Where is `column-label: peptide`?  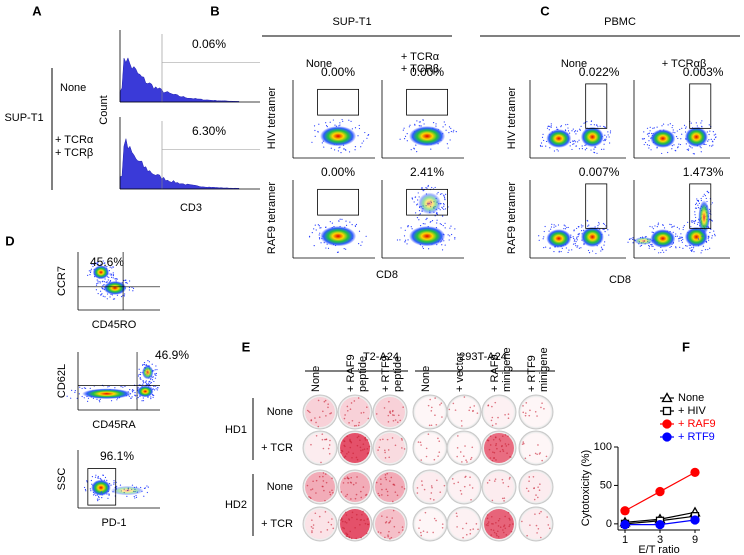 column-label: peptide is located at coordinates (363, 374).